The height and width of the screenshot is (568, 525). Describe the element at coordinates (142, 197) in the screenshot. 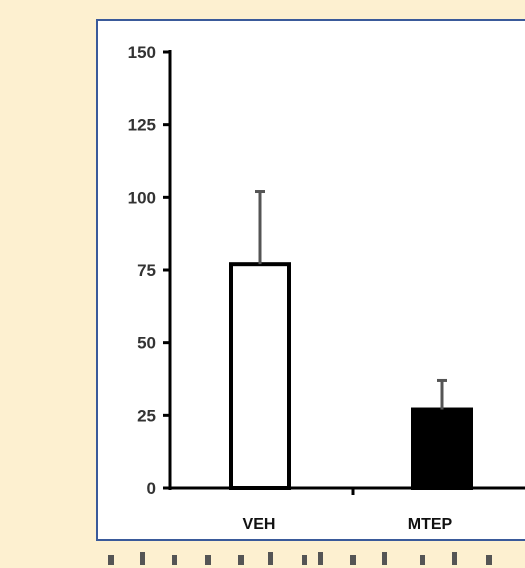

I see `y-tick-label: 100` at that location.